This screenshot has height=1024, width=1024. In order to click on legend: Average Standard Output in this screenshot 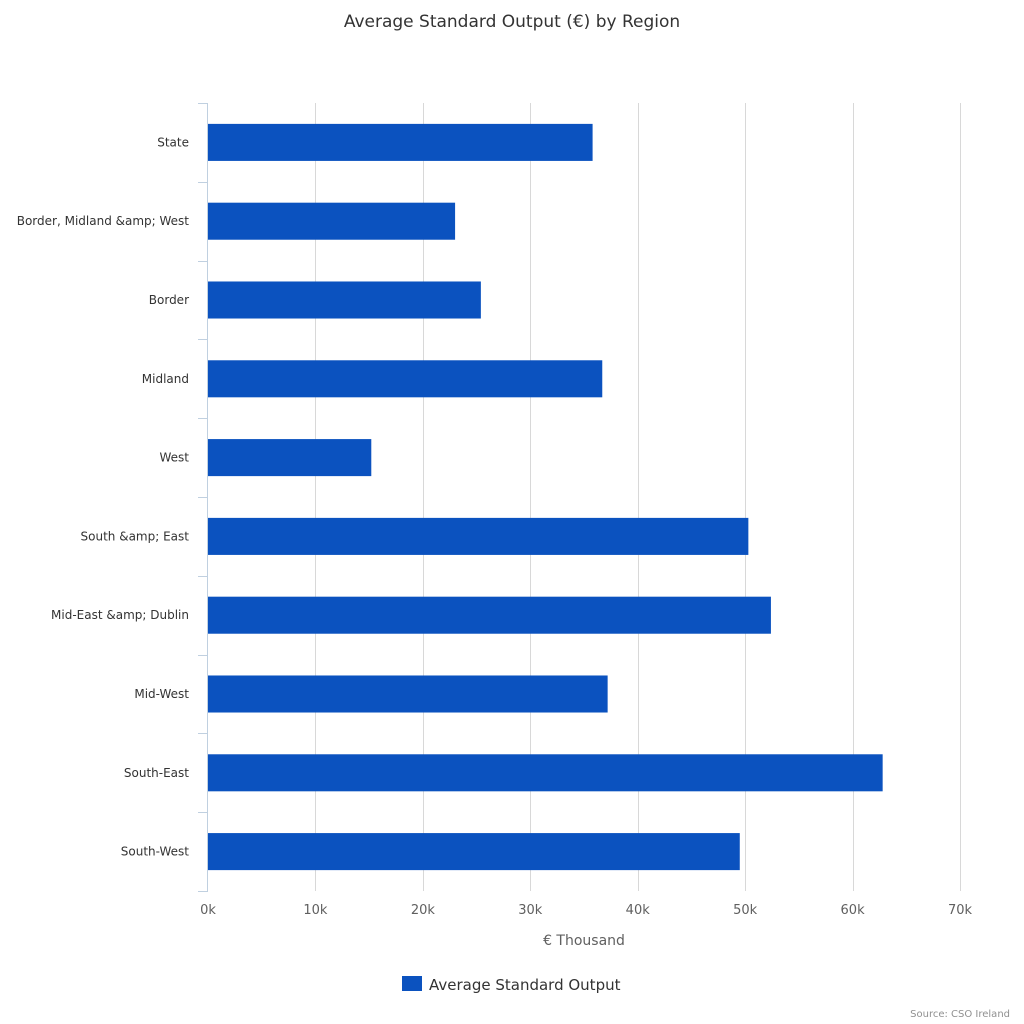, I will do `click(511, 985)`.